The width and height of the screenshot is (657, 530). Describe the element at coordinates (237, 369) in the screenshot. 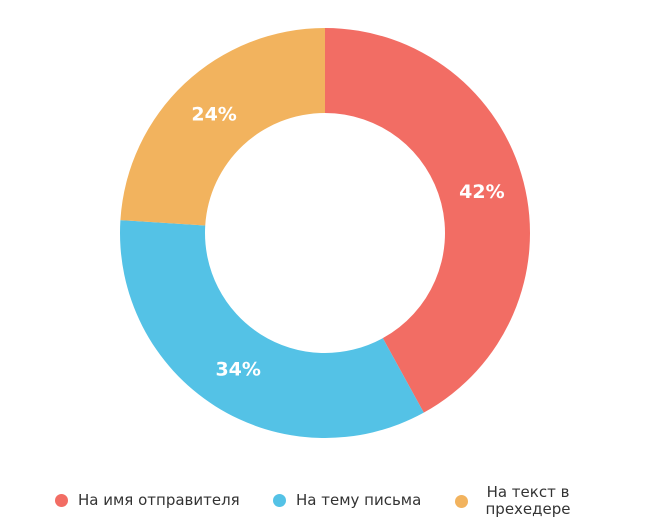

I see `value-label: 34%` at that location.